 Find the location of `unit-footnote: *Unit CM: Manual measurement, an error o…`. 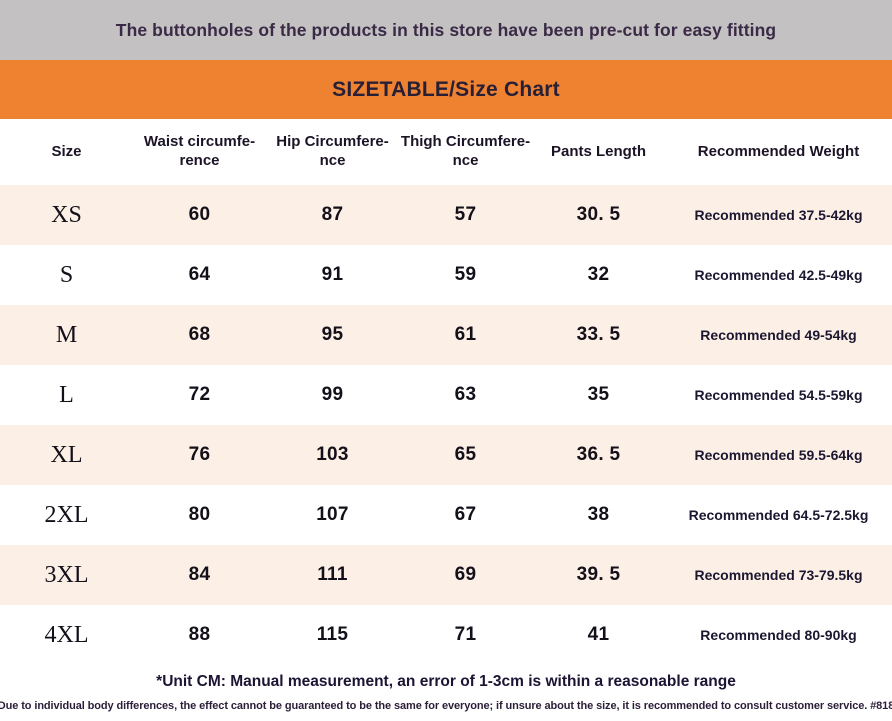

unit-footnote: *Unit CM: Manual measurement, an error o… is located at coordinates (446, 681).